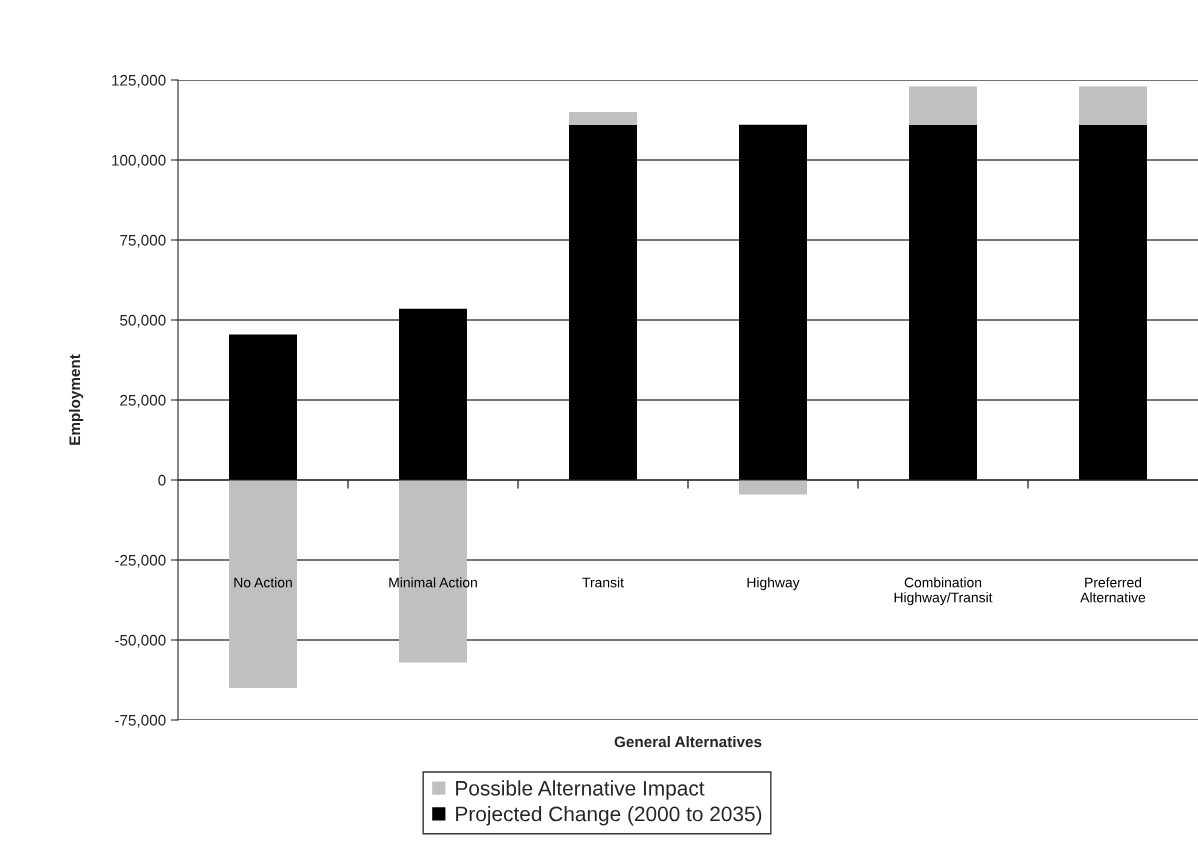 The image size is (1198, 854). What do you see at coordinates (143, 321) in the screenshot?
I see `y-tick-label: 50,000` at bounding box center [143, 321].